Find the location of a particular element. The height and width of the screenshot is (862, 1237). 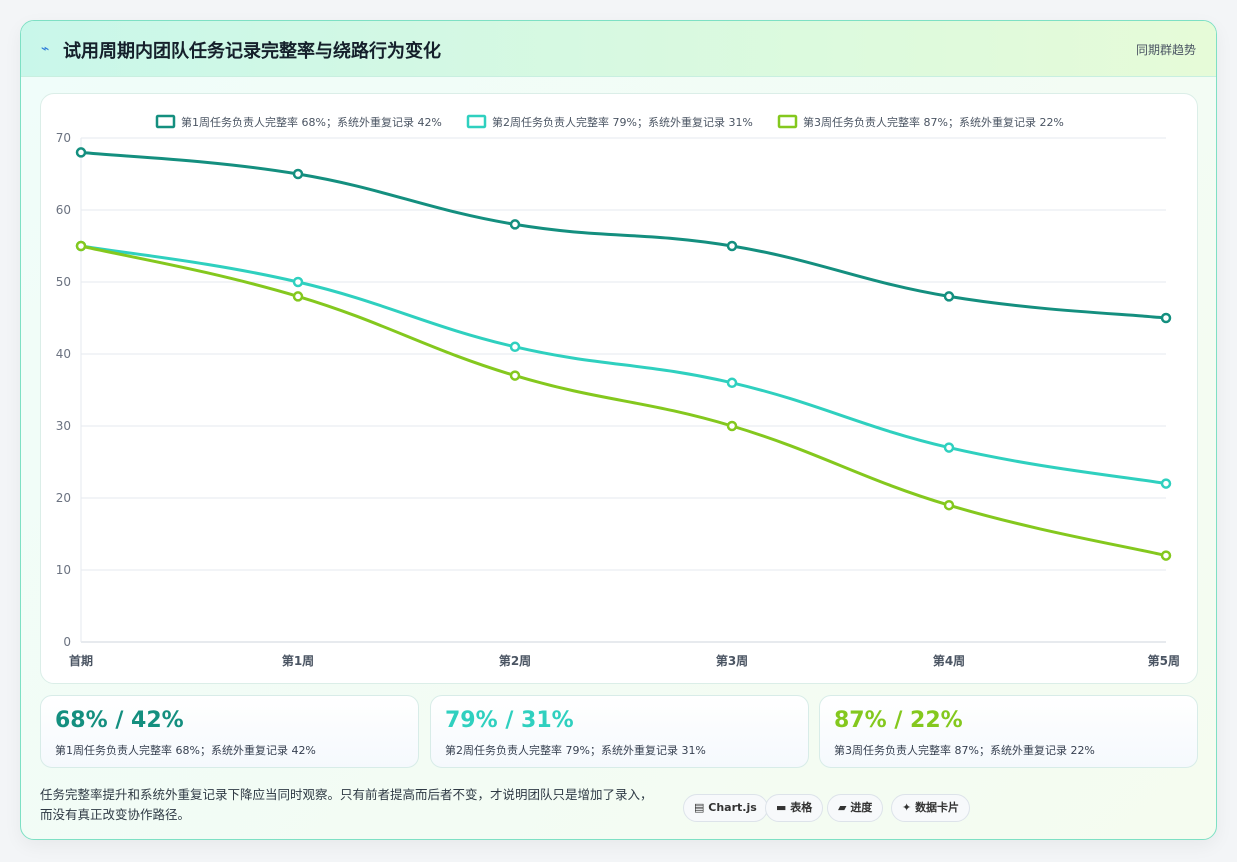

x-tick-label: 第1周 is located at coordinates (298, 660).